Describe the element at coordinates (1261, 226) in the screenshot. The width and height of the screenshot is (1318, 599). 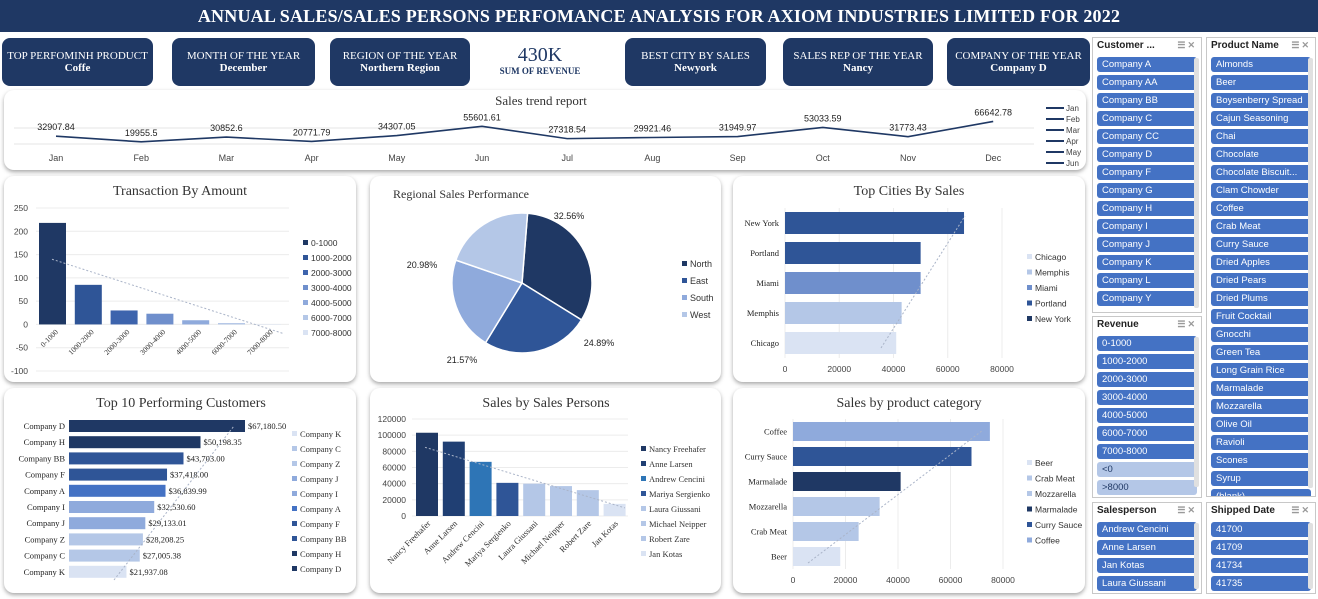
I see `product-slicer-item: Crab Meat` at that location.